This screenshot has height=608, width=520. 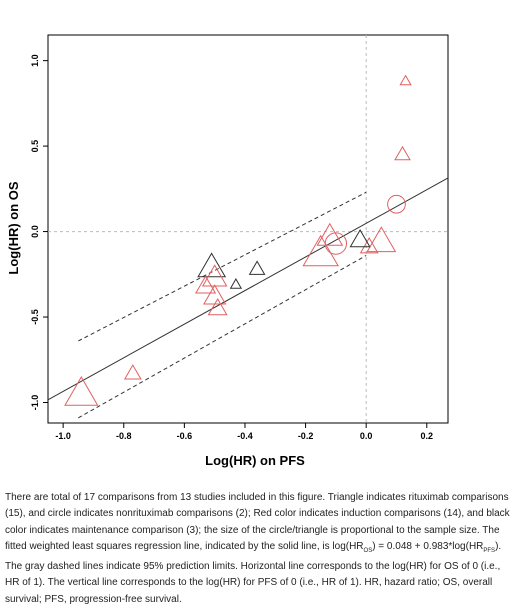 I want to click on caption-text-2: ) = 0.048 + 0.983*log(HR, so click(x=428, y=546).